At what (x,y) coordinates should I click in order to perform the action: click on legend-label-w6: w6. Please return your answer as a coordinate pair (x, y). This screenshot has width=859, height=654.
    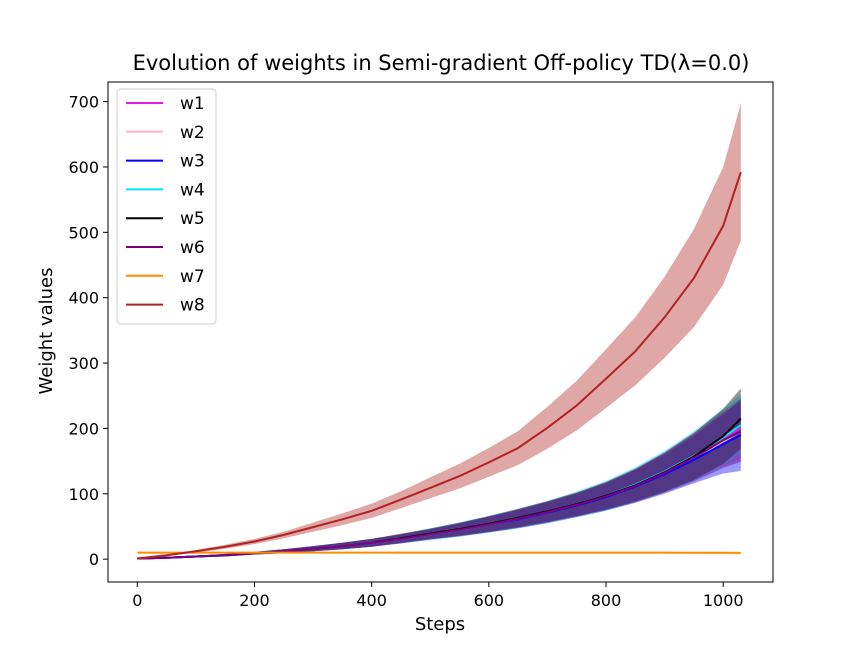
    Looking at the image, I should click on (192, 248).